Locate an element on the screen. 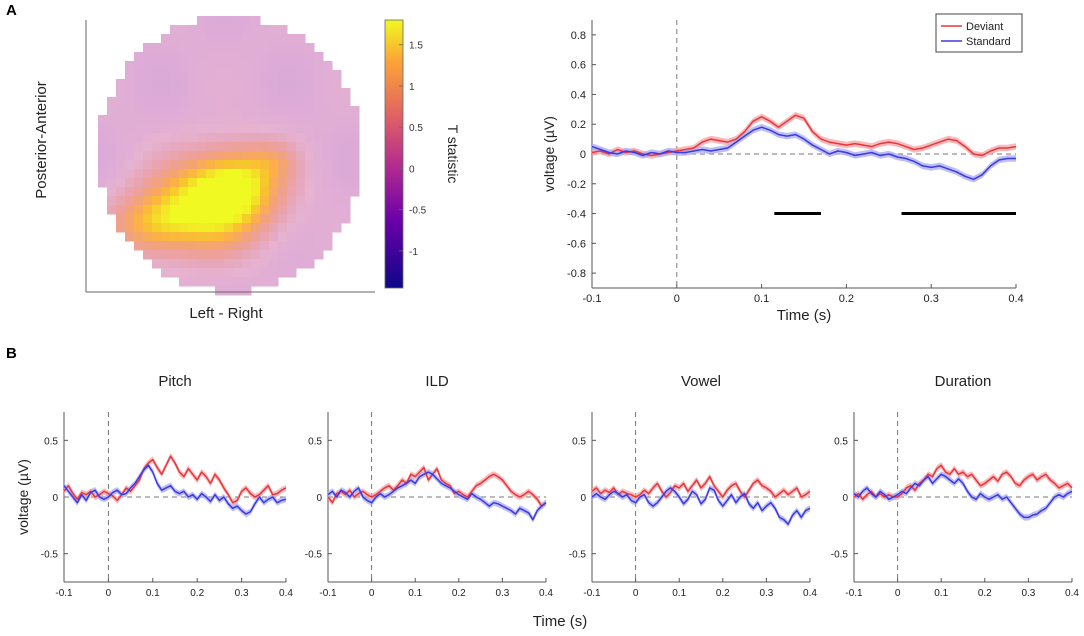  series-band-deviant is located at coordinates (175, 479).